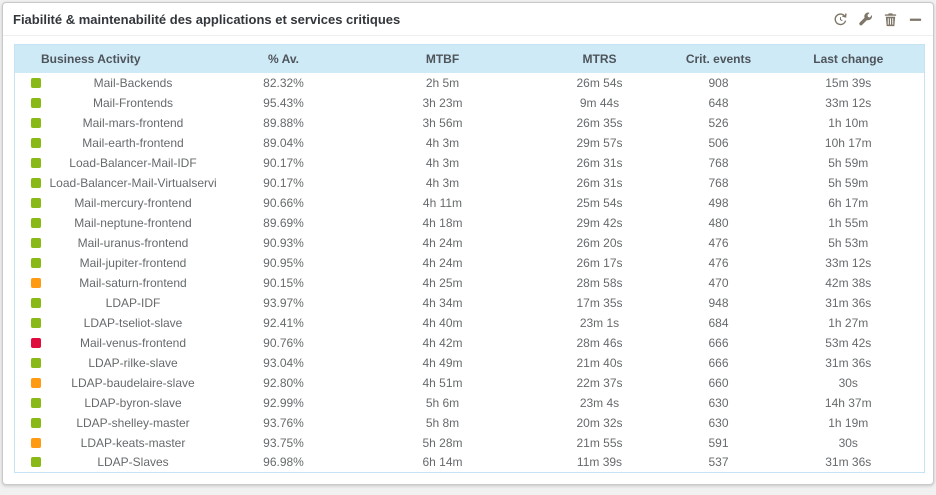 The height and width of the screenshot is (495, 936). I want to click on business-activity-name: Mail-saturn-frontend, so click(133, 282).